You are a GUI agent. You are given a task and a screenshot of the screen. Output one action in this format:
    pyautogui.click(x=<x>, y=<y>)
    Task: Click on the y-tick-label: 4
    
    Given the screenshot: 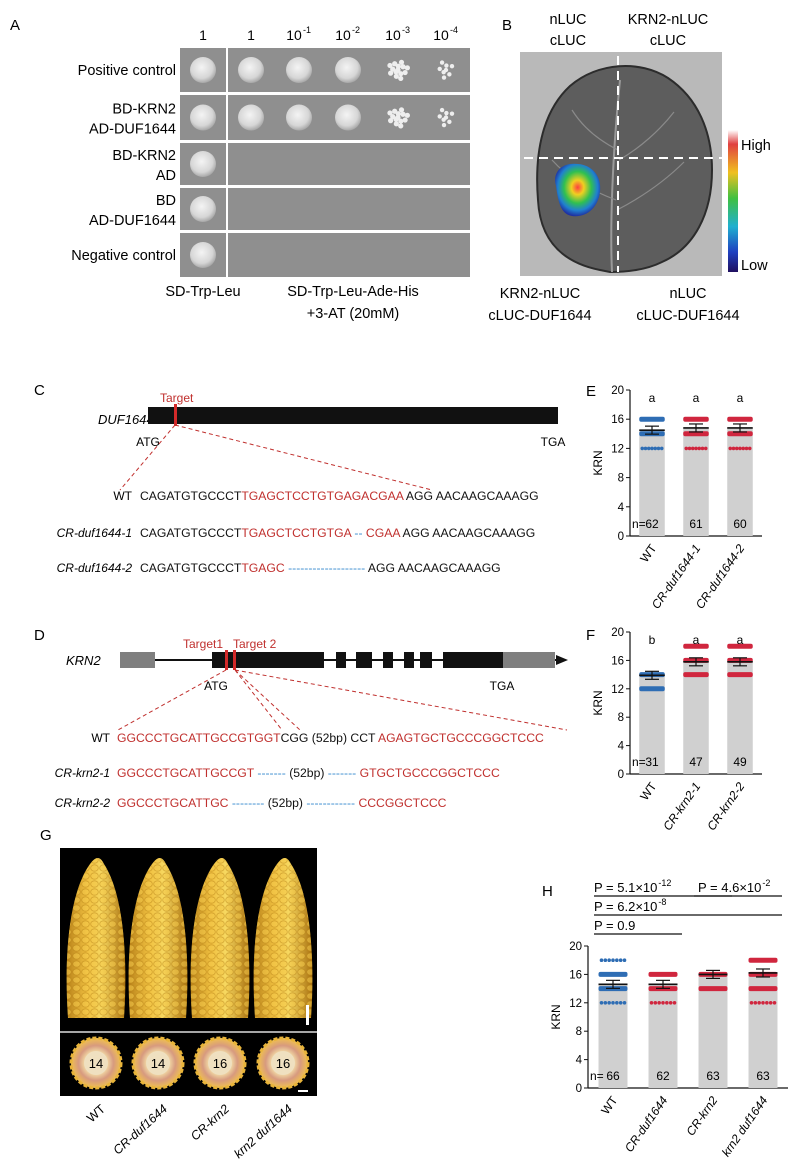 What is the action you would take?
    pyautogui.click(x=621, y=508)
    